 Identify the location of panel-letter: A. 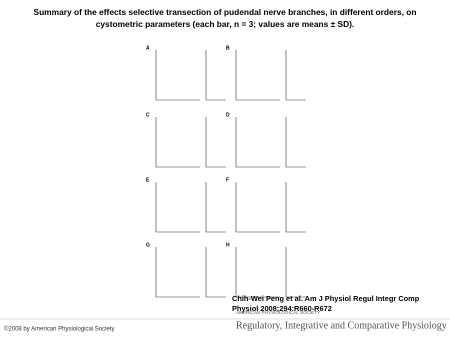
(148, 48).